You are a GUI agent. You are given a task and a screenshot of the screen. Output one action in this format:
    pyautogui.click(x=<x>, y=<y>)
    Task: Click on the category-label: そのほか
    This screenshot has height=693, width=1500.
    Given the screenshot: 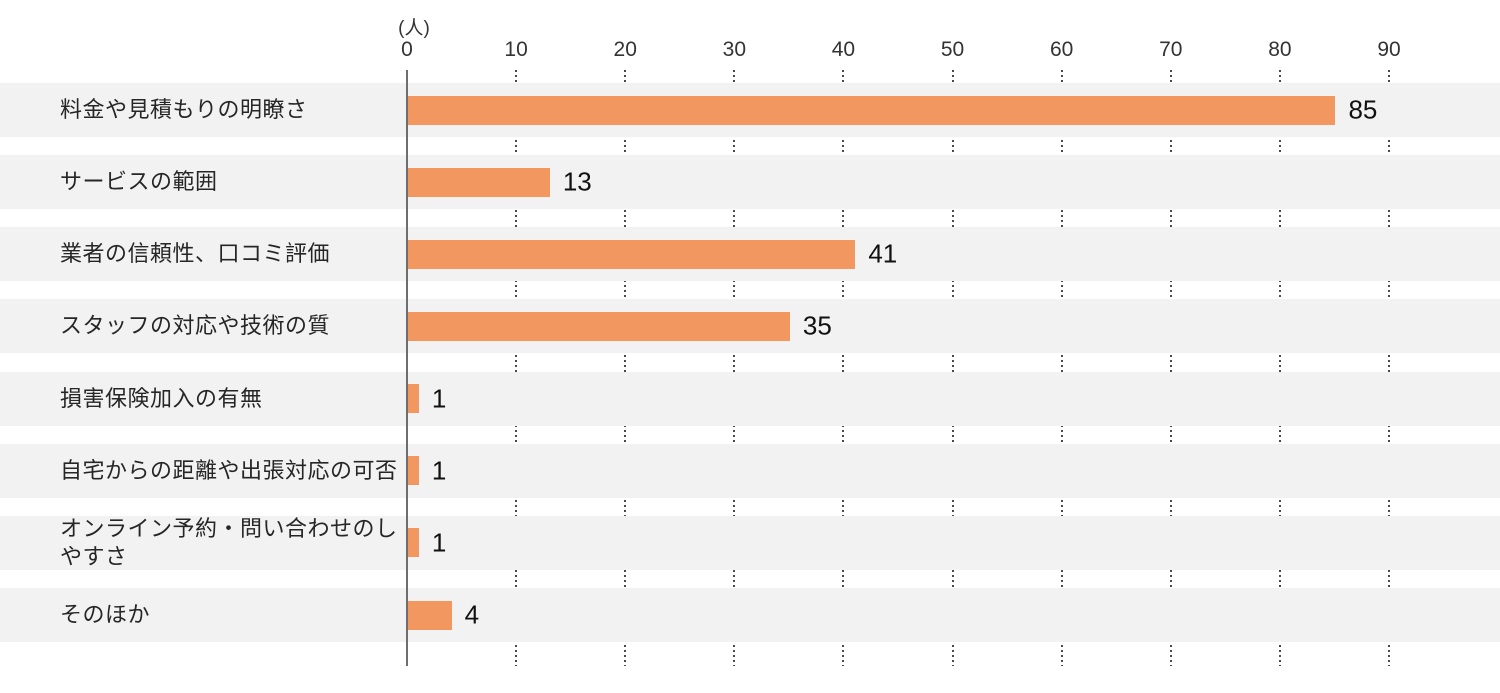 What is the action you would take?
    pyautogui.click(x=105, y=615)
    